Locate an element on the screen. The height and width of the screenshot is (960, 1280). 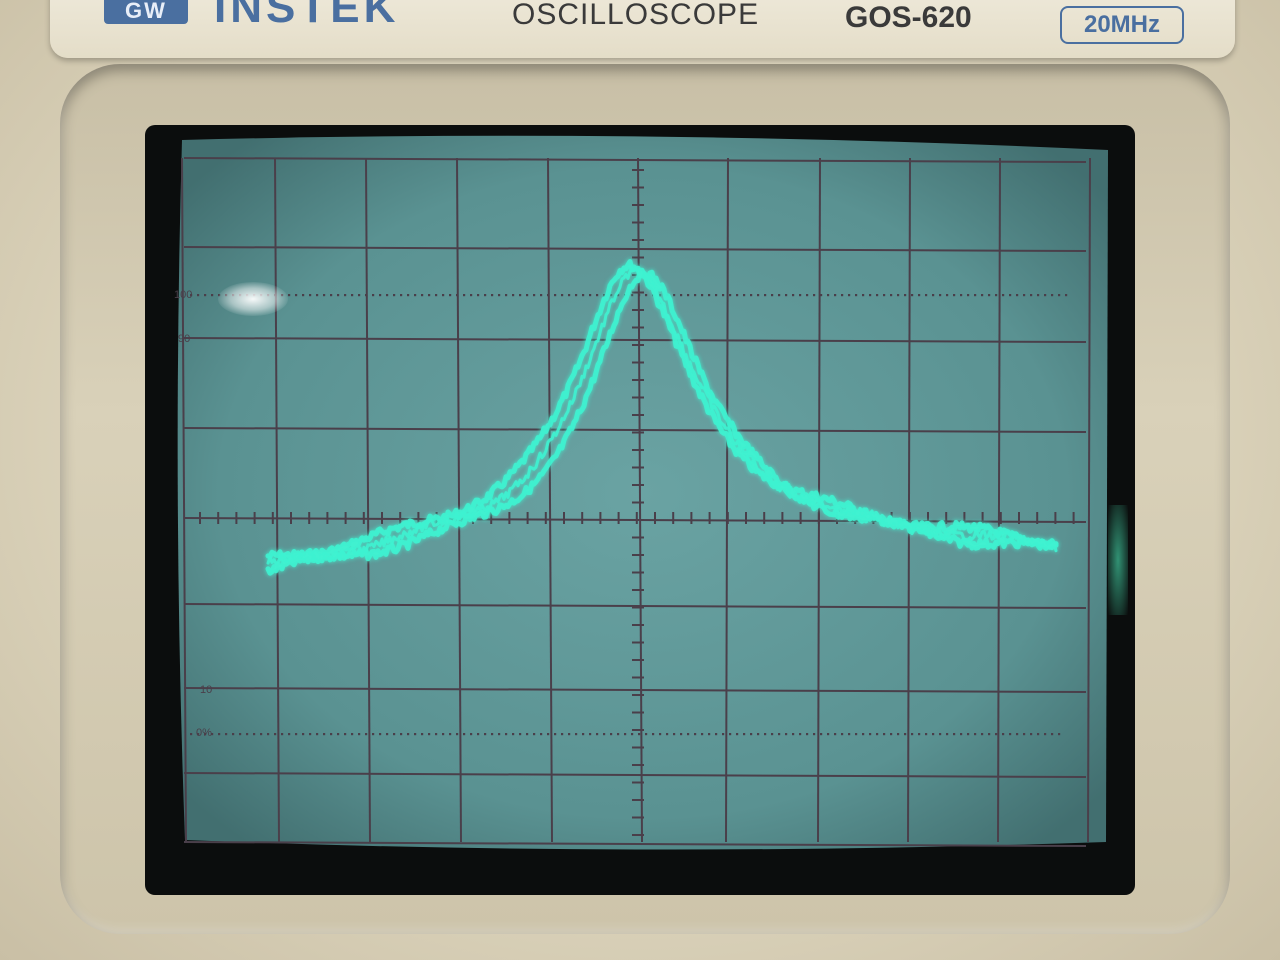
screen-glare-reflection is located at coordinates (253, 299).